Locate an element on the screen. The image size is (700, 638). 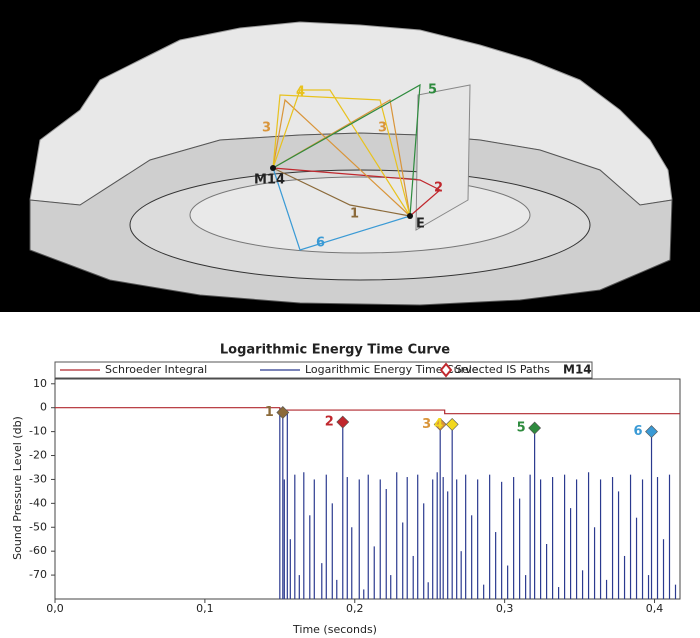
path-marker-label: 5 is located at coordinates (521, 428).